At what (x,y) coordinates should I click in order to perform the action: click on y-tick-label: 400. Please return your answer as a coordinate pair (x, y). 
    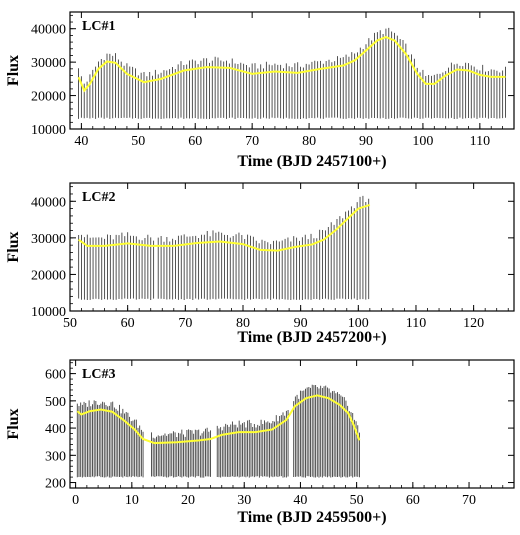
    Looking at the image, I should click on (55, 429).